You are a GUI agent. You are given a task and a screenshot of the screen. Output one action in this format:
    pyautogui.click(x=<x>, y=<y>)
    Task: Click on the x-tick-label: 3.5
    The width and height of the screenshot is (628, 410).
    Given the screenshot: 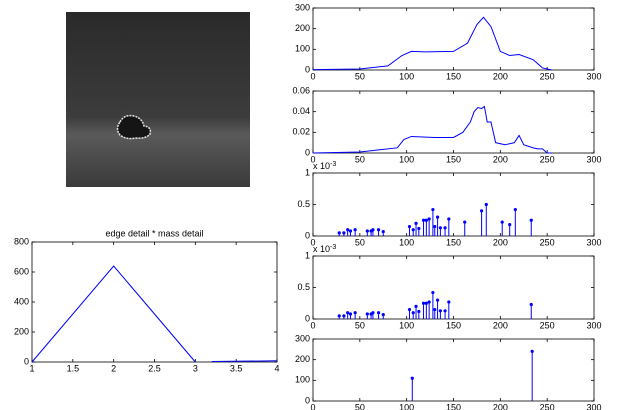 What is the action you would take?
    pyautogui.click(x=236, y=368)
    